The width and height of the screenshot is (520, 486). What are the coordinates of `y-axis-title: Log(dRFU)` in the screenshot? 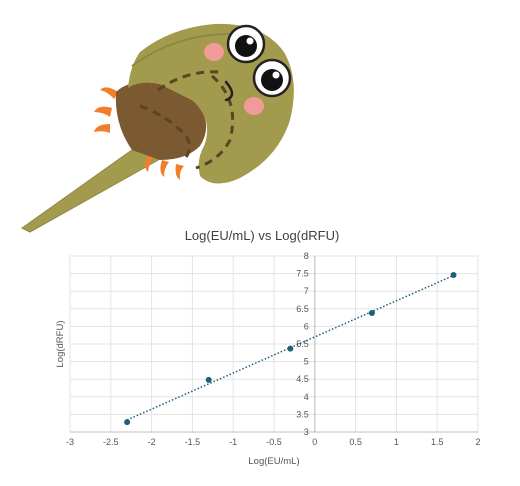 It's located at (60, 344).